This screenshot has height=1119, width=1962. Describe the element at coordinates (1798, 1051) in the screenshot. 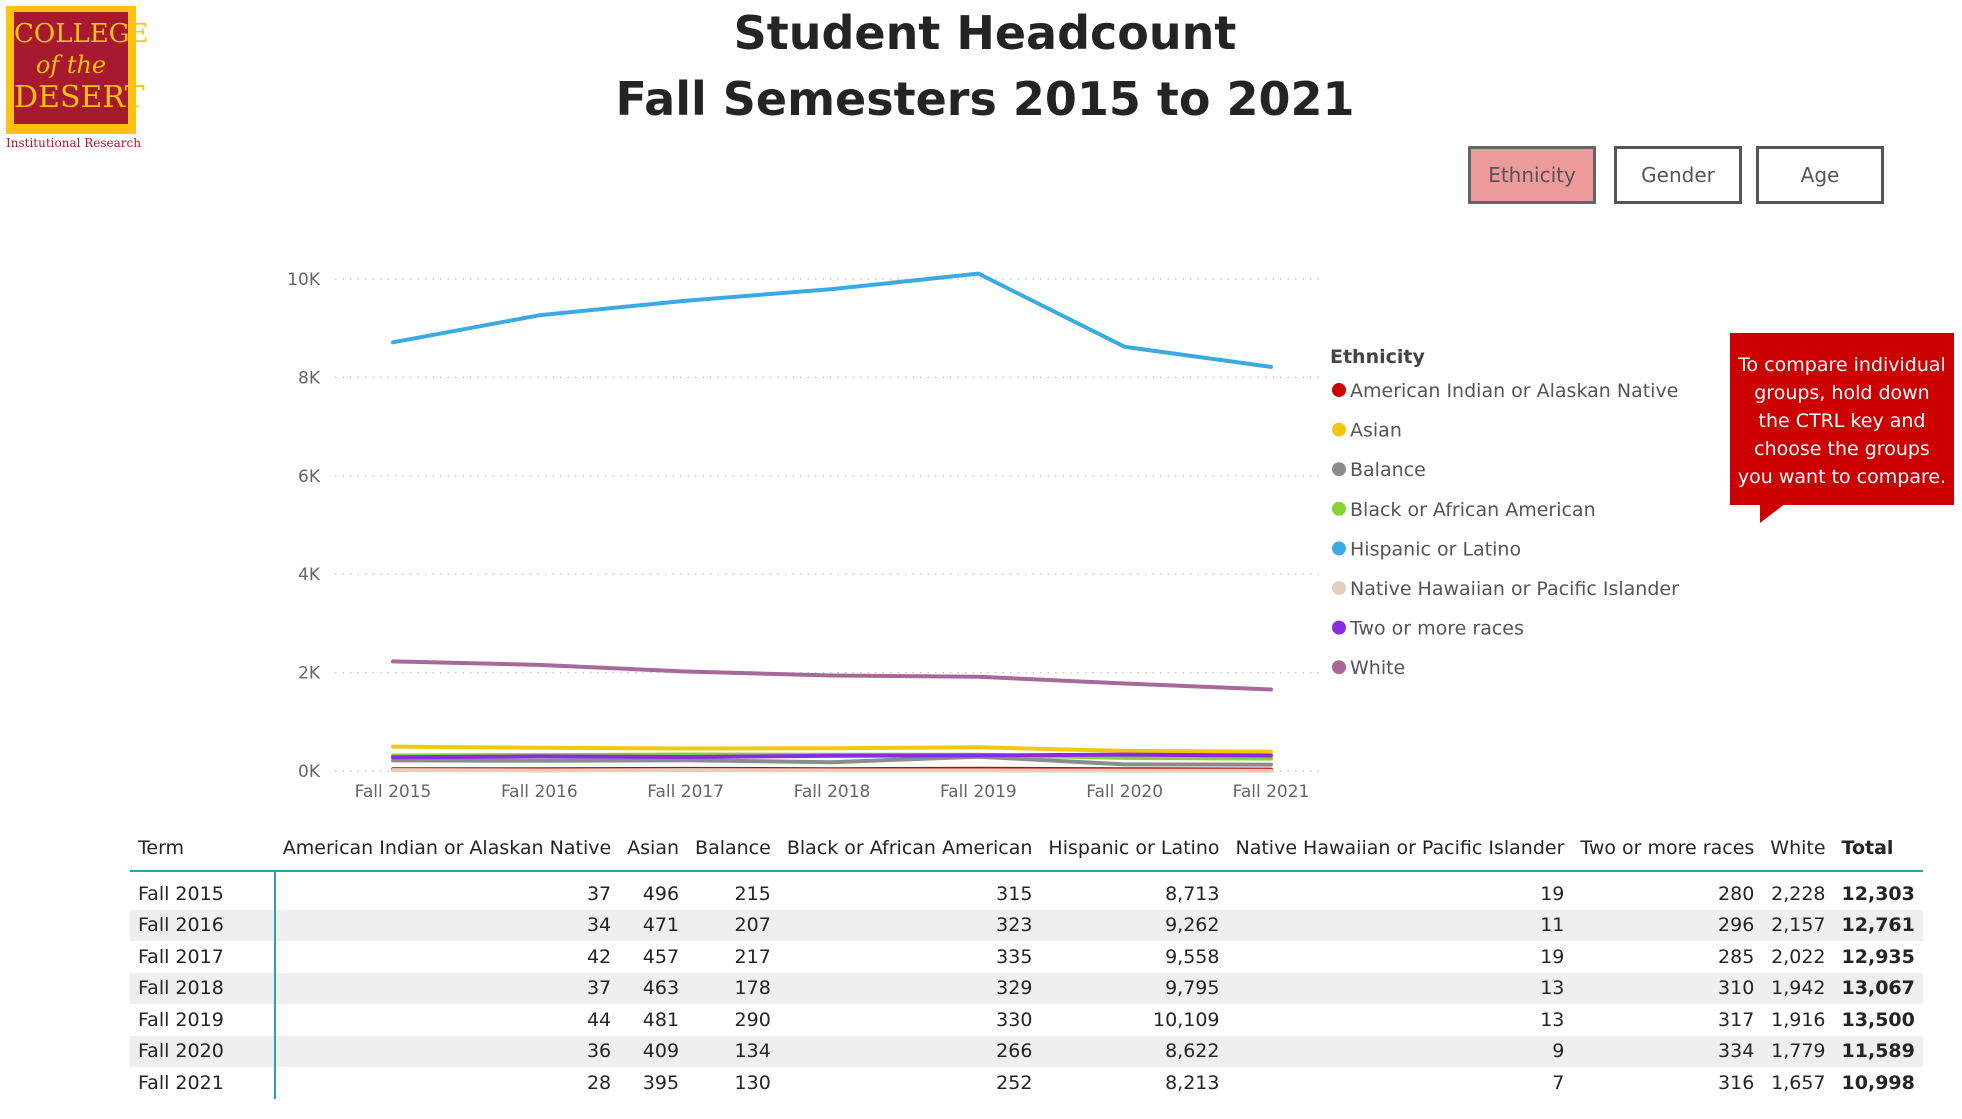

I see `table-cell: 1,779` at that location.